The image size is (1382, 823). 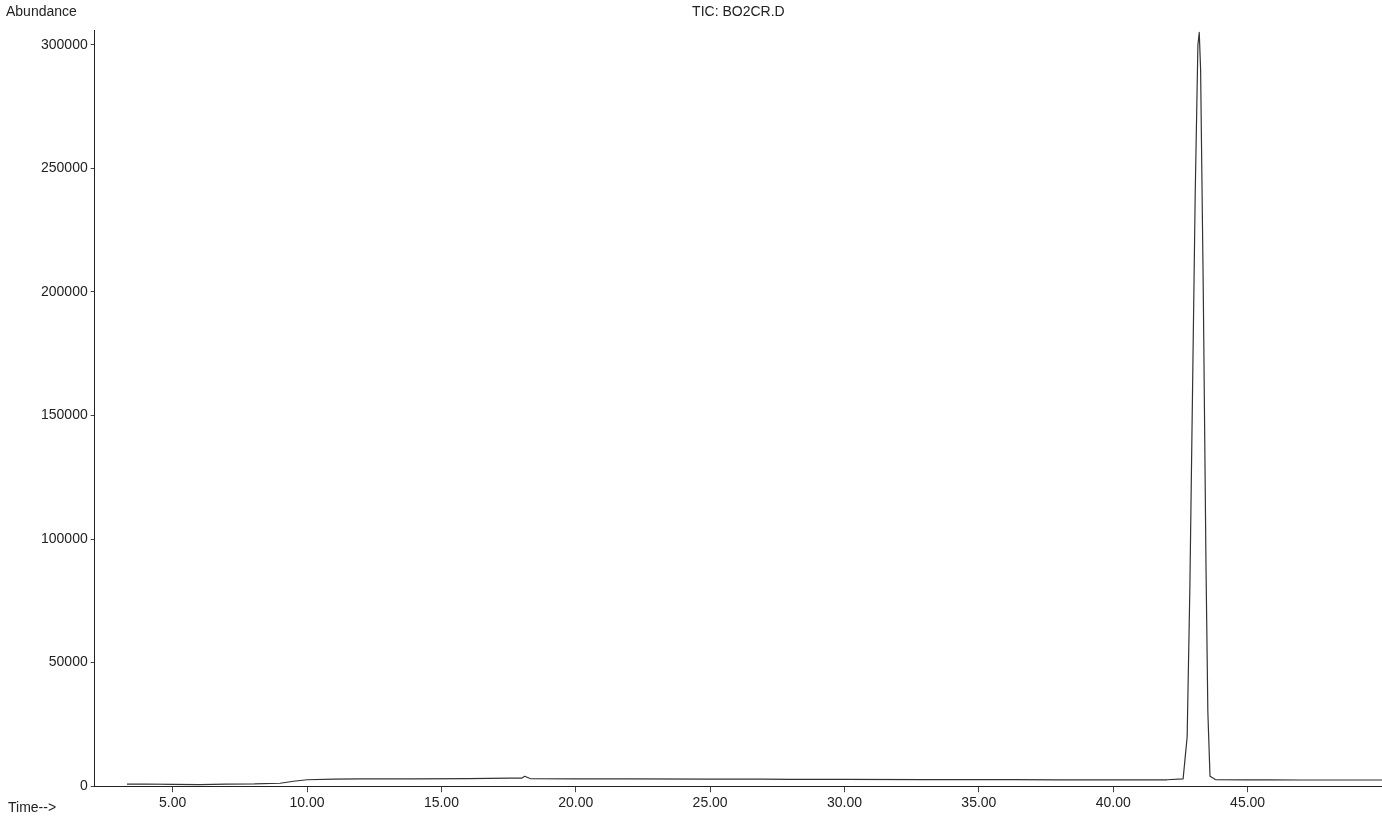 I want to click on x-tick-label: 15.00, so click(x=441, y=802).